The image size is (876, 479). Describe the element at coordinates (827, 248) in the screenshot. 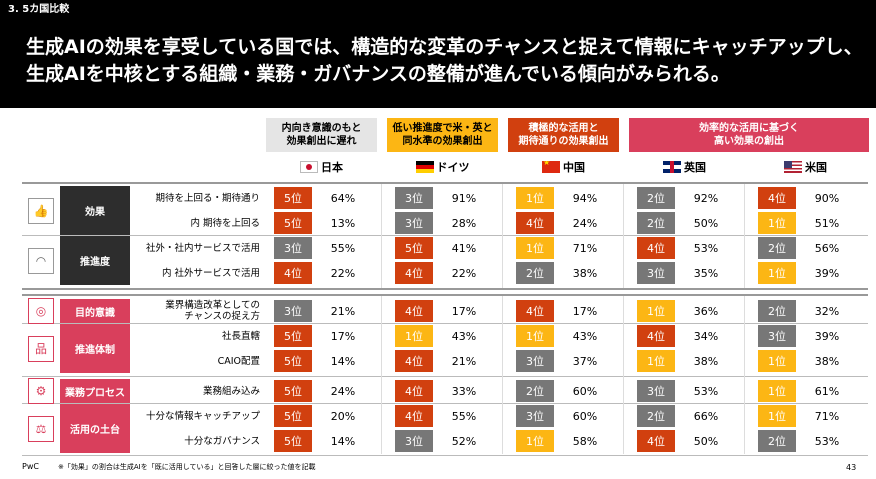

I see `percent-value: 56%` at that location.